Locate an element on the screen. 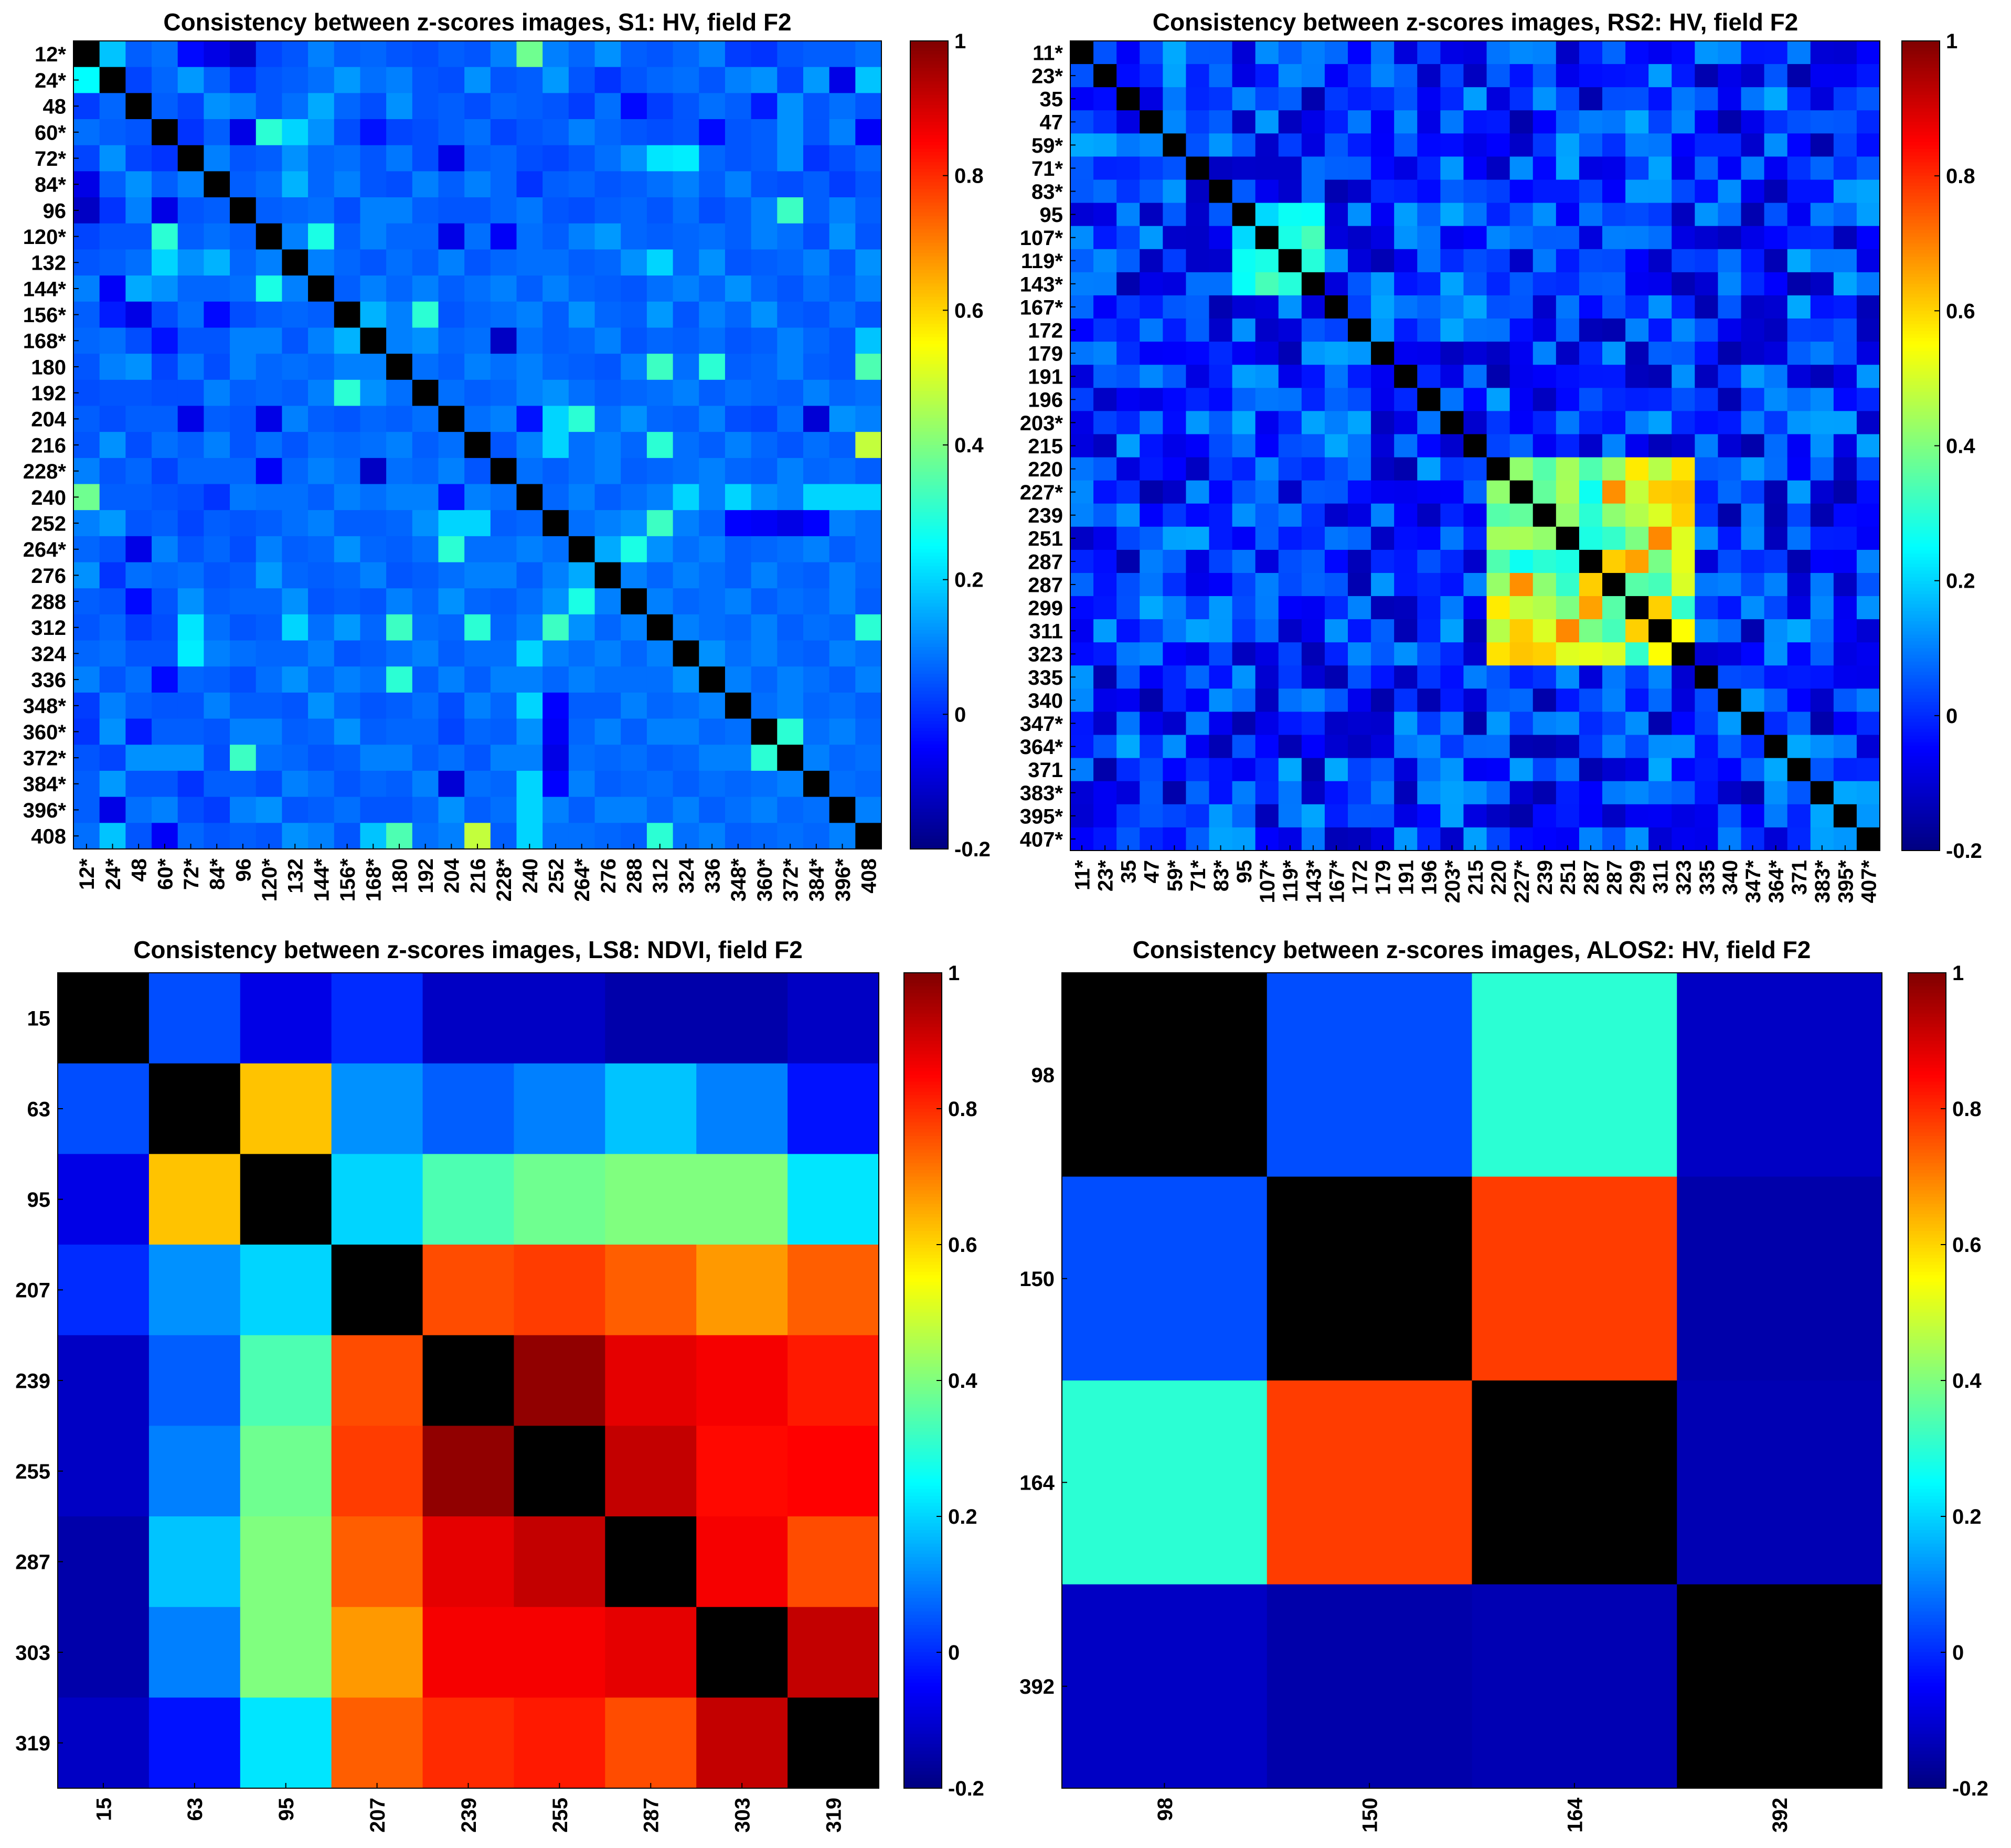  x-tick-label: 59* is located at coordinates (1175, 875).